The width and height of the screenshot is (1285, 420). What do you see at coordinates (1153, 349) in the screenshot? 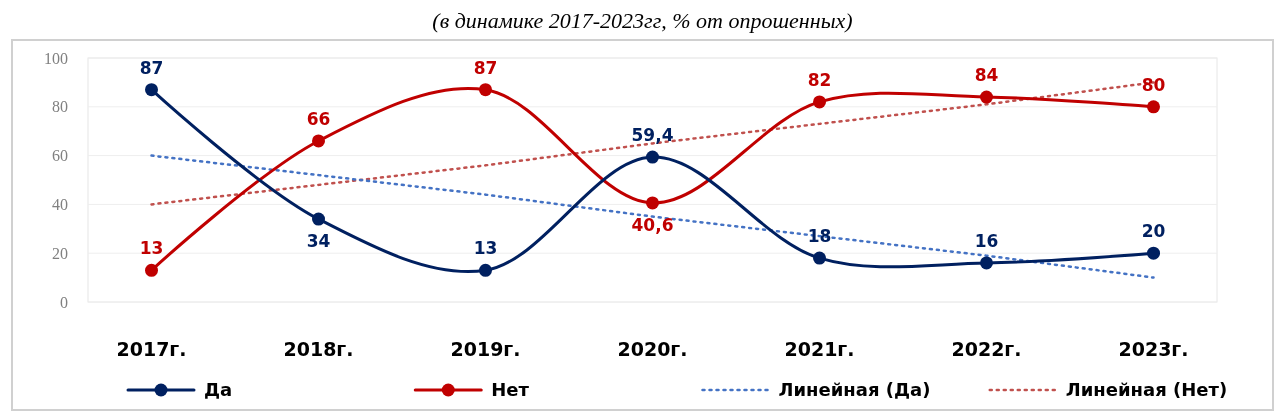
I see `x-tick-label: 2023г.` at bounding box center [1153, 349].